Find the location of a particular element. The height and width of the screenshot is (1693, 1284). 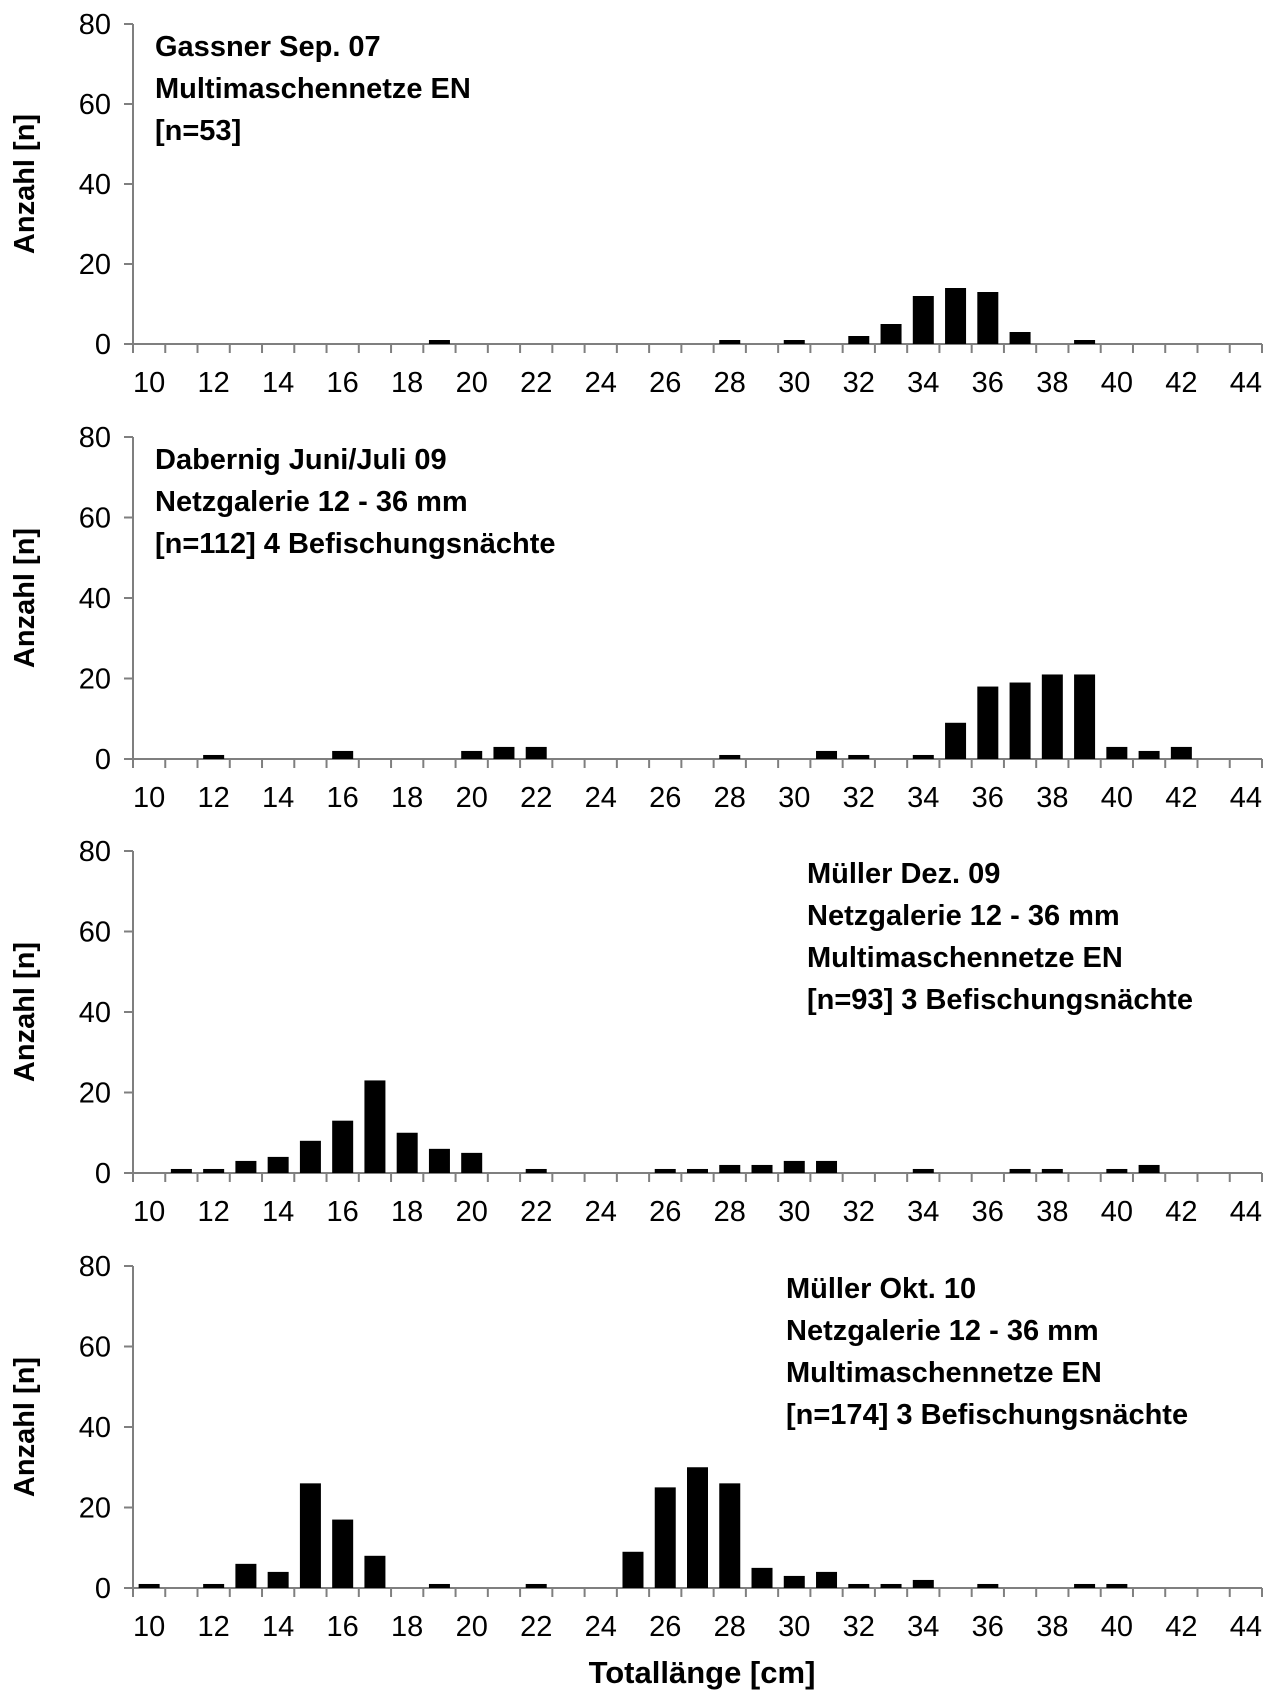

x-tick-label: 20 is located at coordinates (472, 798).